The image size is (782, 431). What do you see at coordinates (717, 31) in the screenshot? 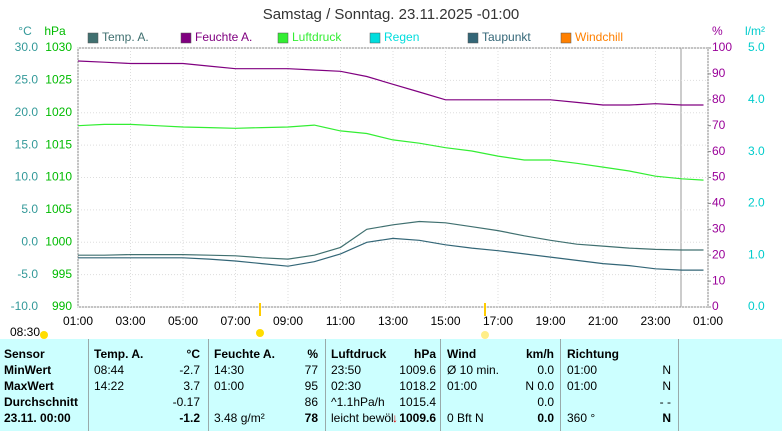
I see `axis-unit: %` at bounding box center [717, 31].